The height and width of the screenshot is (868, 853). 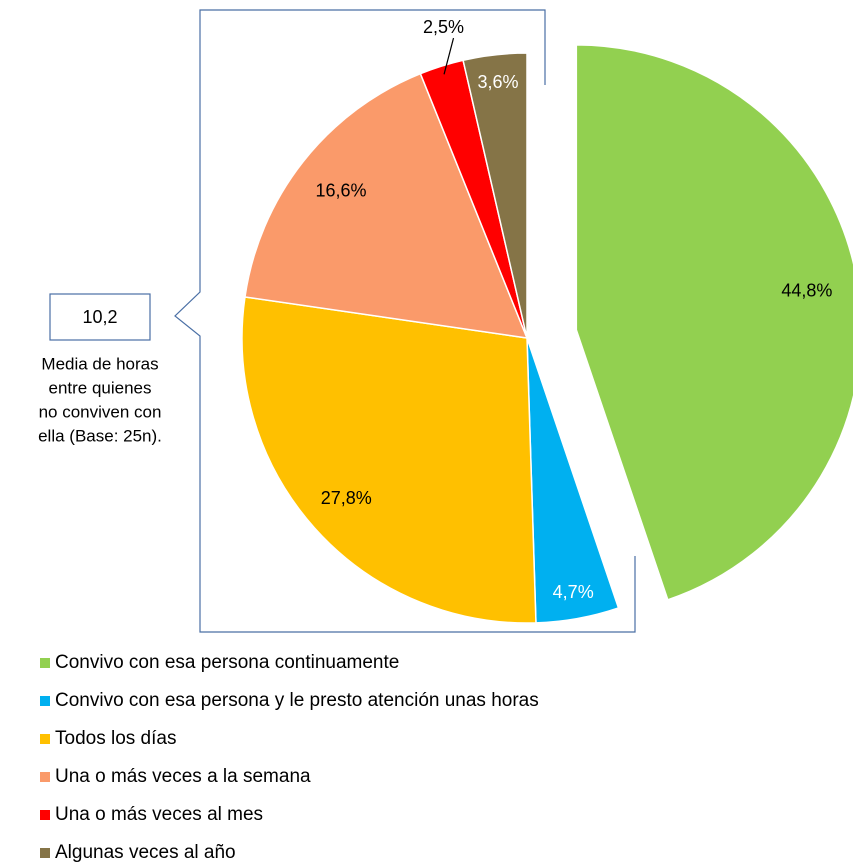 What do you see at coordinates (115, 738) in the screenshot?
I see `legend-label: Todos los días` at bounding box center [115, 738].